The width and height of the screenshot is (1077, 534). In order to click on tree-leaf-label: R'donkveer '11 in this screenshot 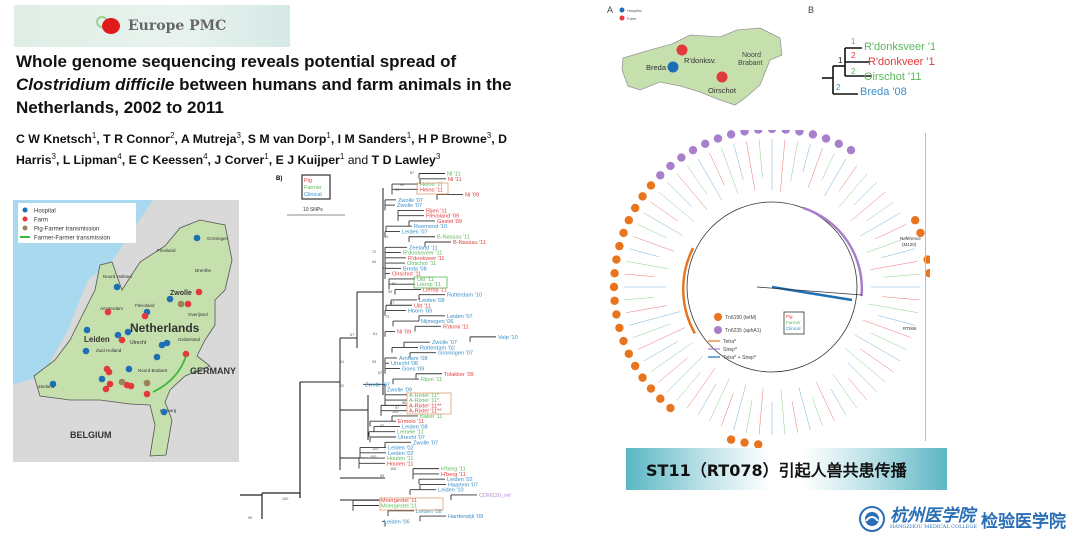, I will do `click(426, 259)`.